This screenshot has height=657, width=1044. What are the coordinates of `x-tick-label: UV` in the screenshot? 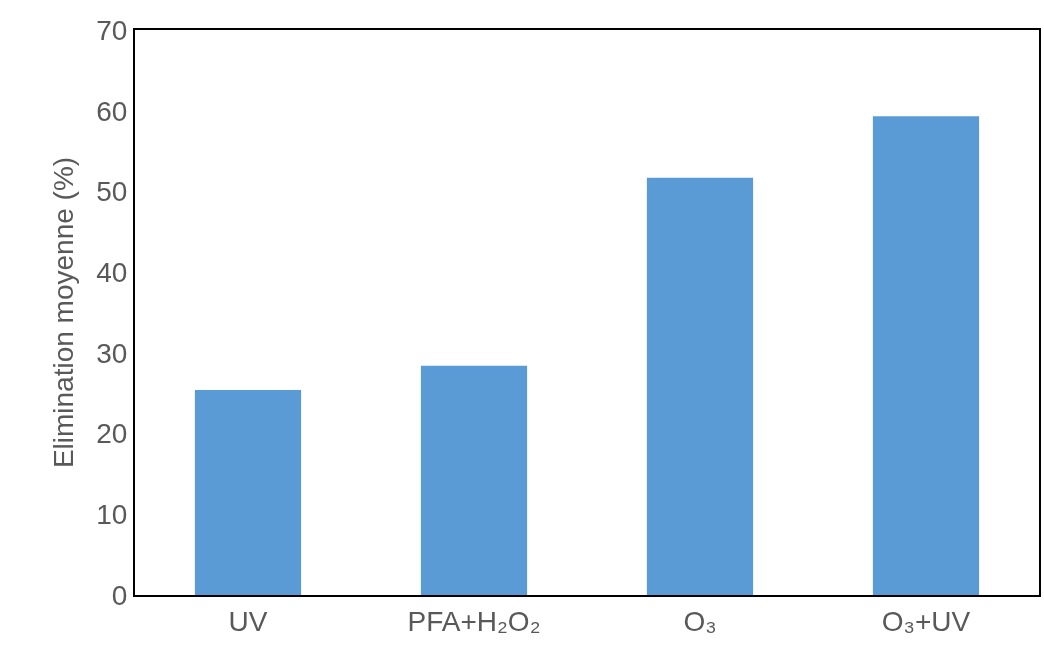 It's located at (248, 621).